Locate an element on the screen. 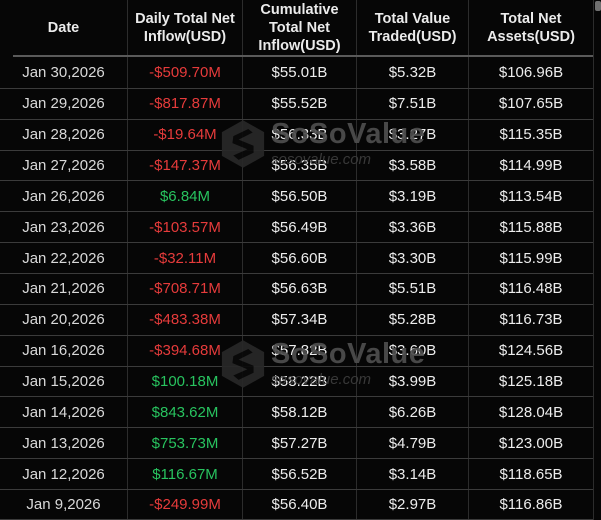 Image resolution: width=601 pixels, height=520 pixels. cumulative-inflow-cell: $56.40B is located at coordinates (300, 504).